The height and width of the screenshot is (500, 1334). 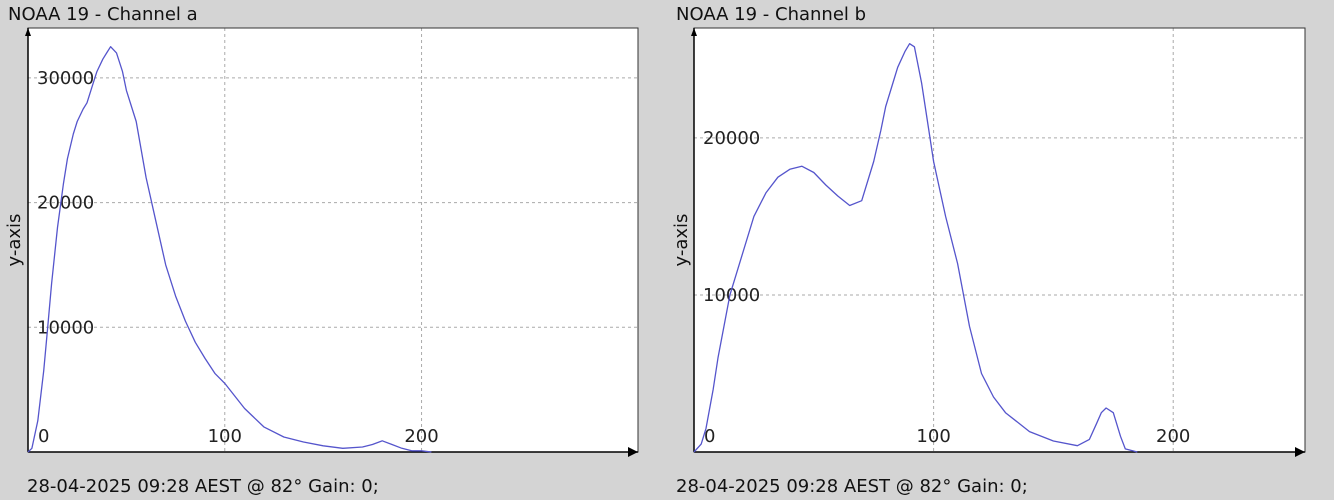 What do you see at coordinates (771, 14) in the screenshot?
I see `chart-title-channel-b: NOAA 19 - Channel b` at bounding box center [771, 14].